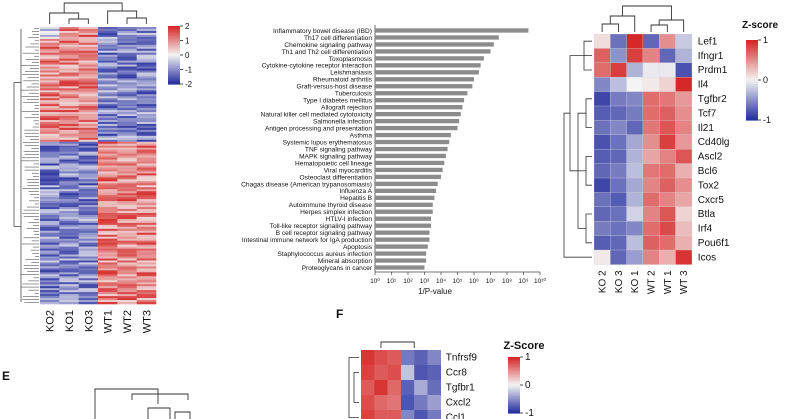 The image size is (800, 419). What do you see at coordinates (322, 31) in the screenshot?
I see `bar-category-label: Inflammatory bowel disease (IBD)` at bounding box center [322, 31].